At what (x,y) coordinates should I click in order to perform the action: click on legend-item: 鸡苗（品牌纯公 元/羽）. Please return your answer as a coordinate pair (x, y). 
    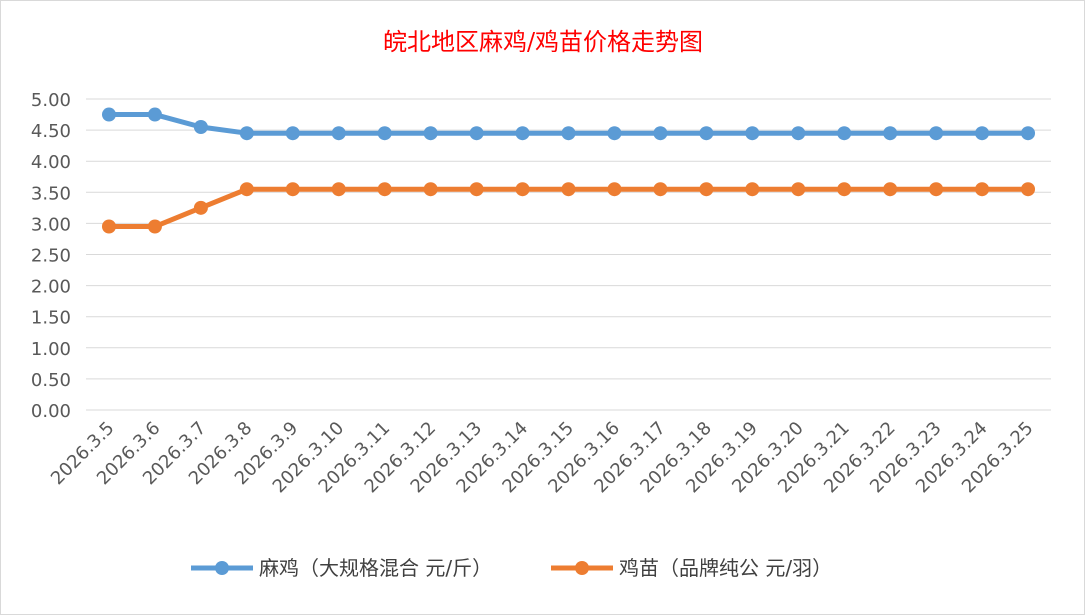
    Looking at the image, I should click on (691, 568).